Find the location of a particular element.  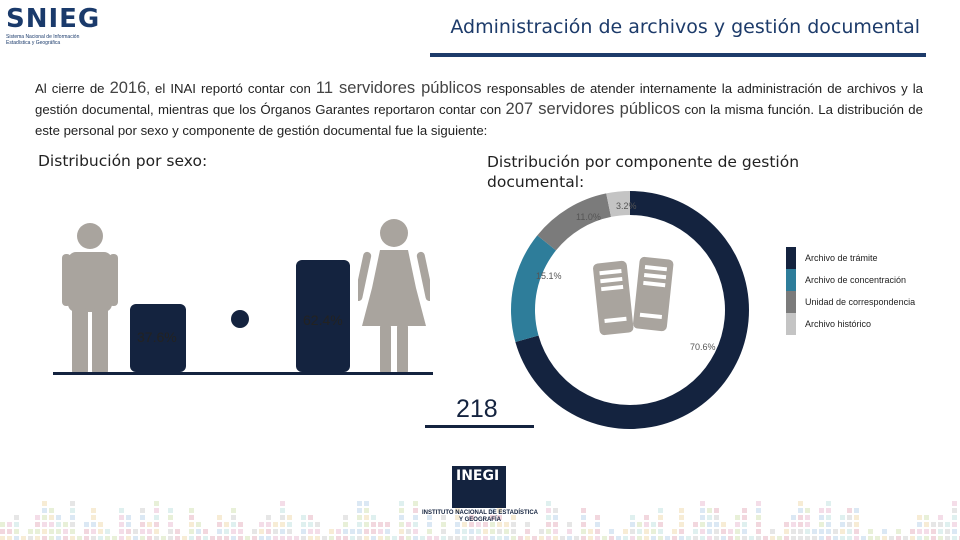

slice-label-correspondencia: 11.0% is located at coordinates (588, 217).